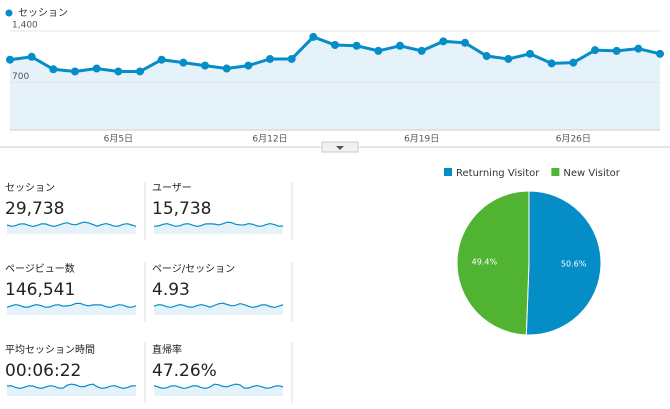 The image size is (670, 409). What do you see at coordinates (118, 139) in the screenshot?
I see `x-tick-label: 6月5日` at bounding box center [118, 139].